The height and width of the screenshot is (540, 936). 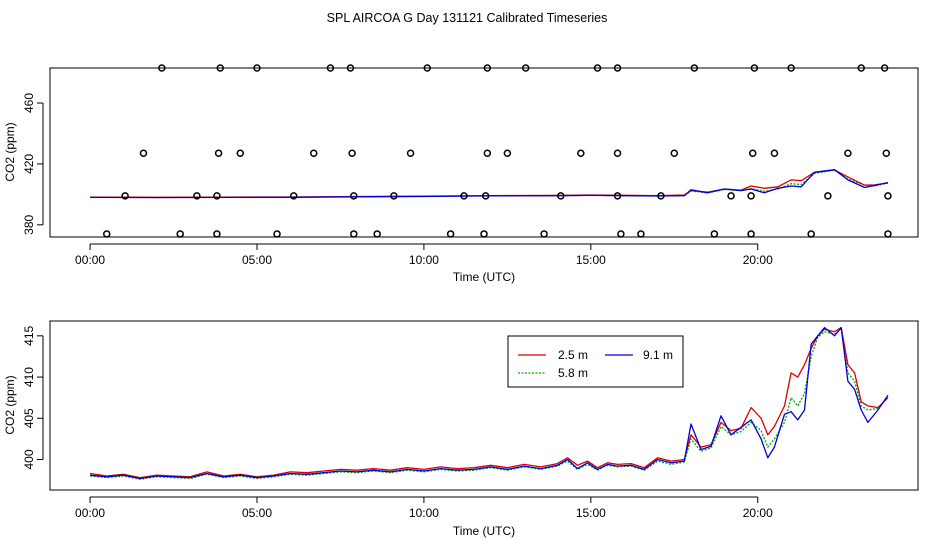 I want to click on top-x-tick-label: 20:00, so click(x=758, y=260).